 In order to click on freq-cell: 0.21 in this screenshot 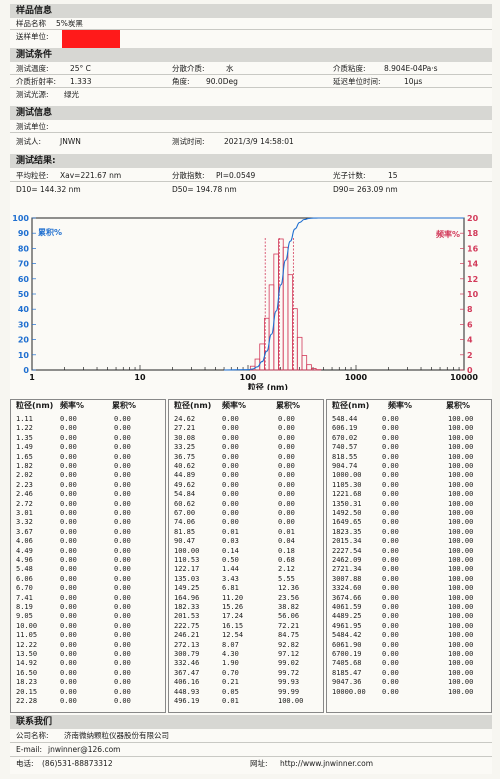, I will do `click(230, 682)`.